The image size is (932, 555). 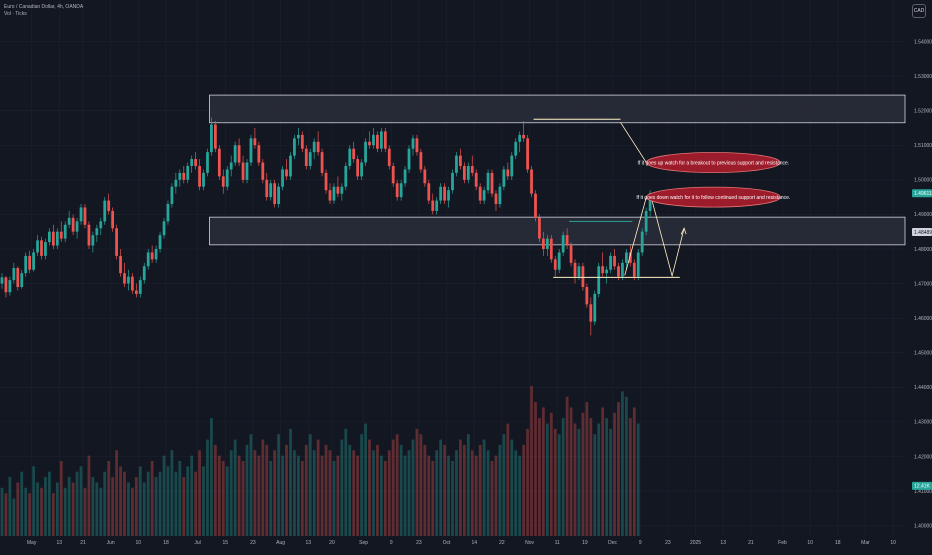 I want to click on price-tick-label: 1.47000, so click(x=923, y=284).